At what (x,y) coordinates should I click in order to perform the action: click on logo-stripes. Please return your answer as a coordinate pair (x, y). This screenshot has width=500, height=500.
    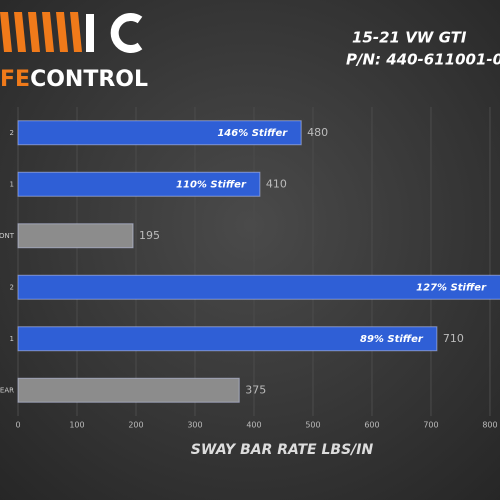
    Looking at the image, I should click on (41, 32).